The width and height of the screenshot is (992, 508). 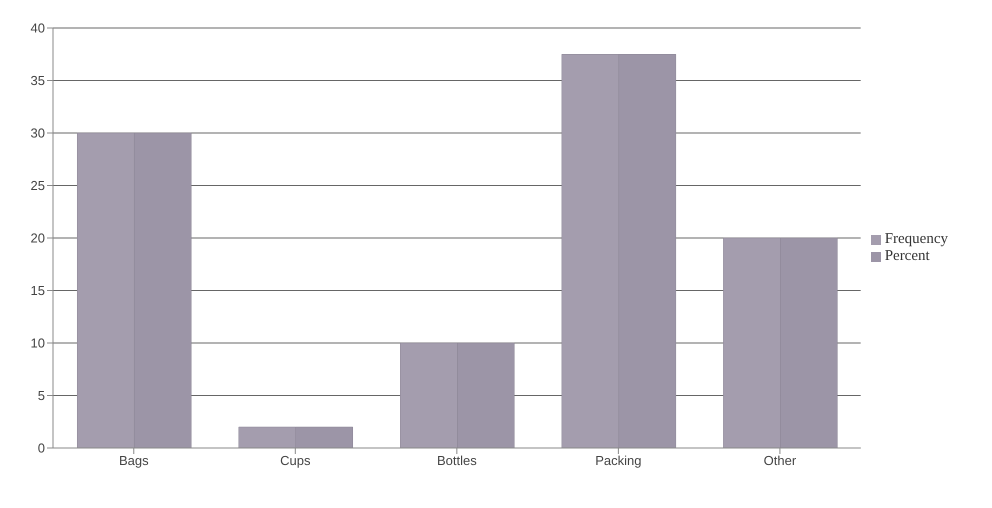 What do you see at coordinates (134, 460) in the screenshot?
I see `x-tick-label: Bags` at bounding box center [134, 460].